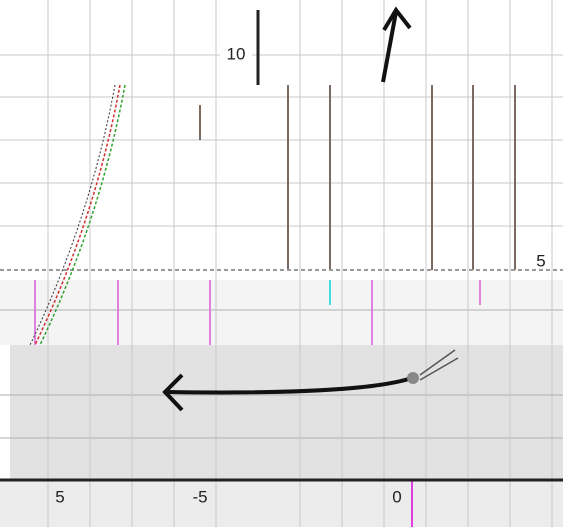 This screenshot has height=527, width=563. What do you see at coordinates (396, 496) in the screenshot?
I see `axis-label: 0` at bounding box center [396, 496].